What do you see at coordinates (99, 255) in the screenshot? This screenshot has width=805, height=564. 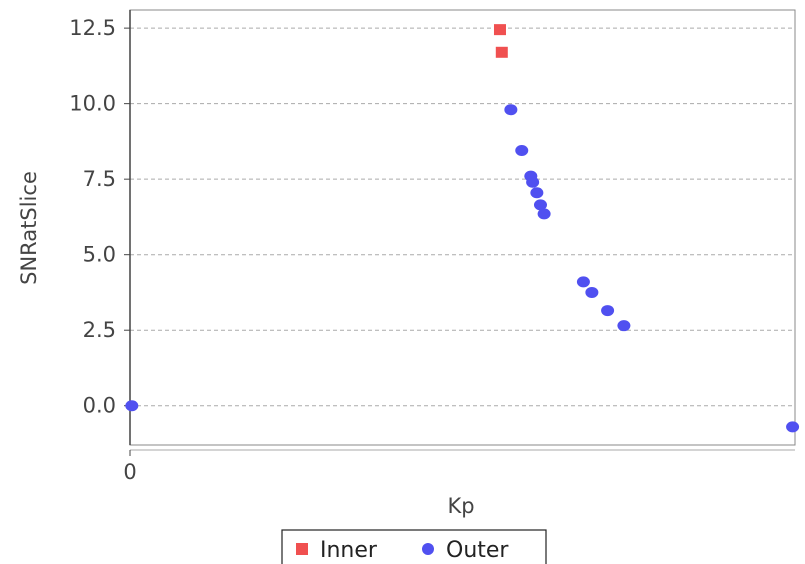 I see `y-tick-label: 5.0` at bounding box center [99, 255].